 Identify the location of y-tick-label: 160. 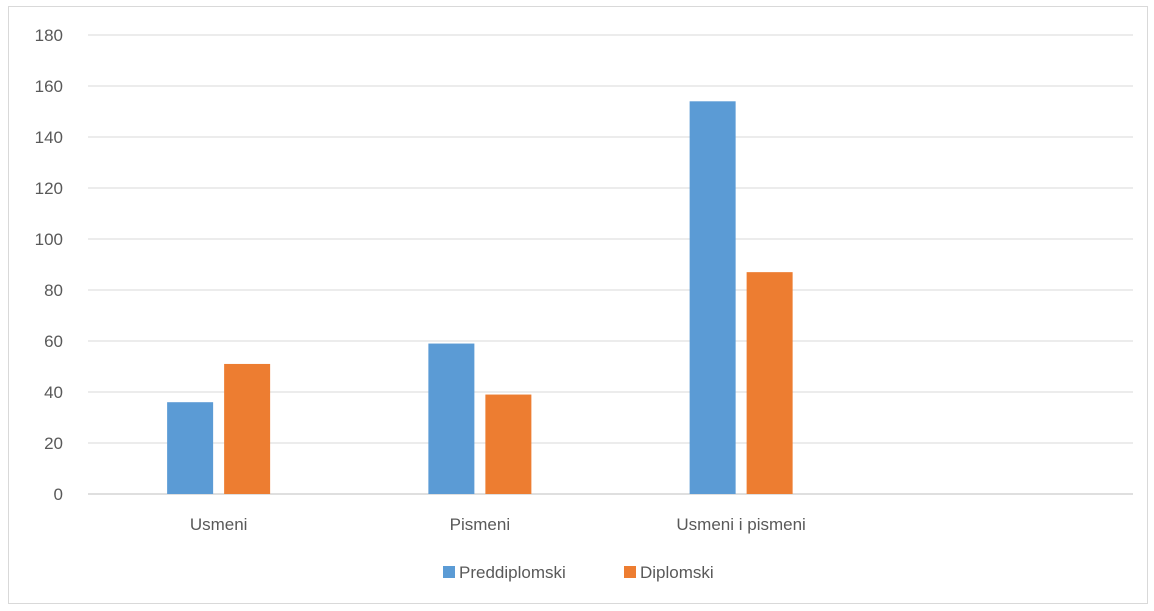
(49, 86).